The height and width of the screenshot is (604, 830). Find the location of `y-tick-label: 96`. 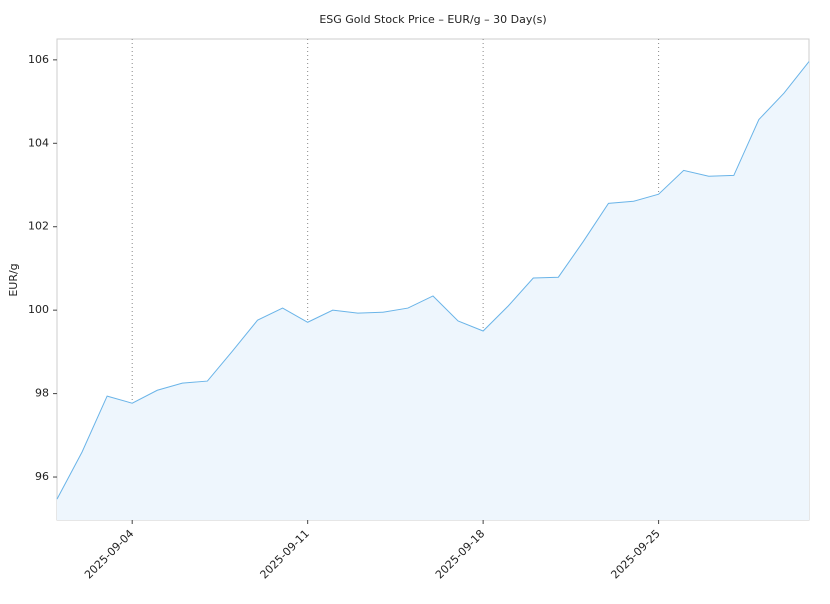

y-tick-label: 96 is located at coordinates (42, 476).